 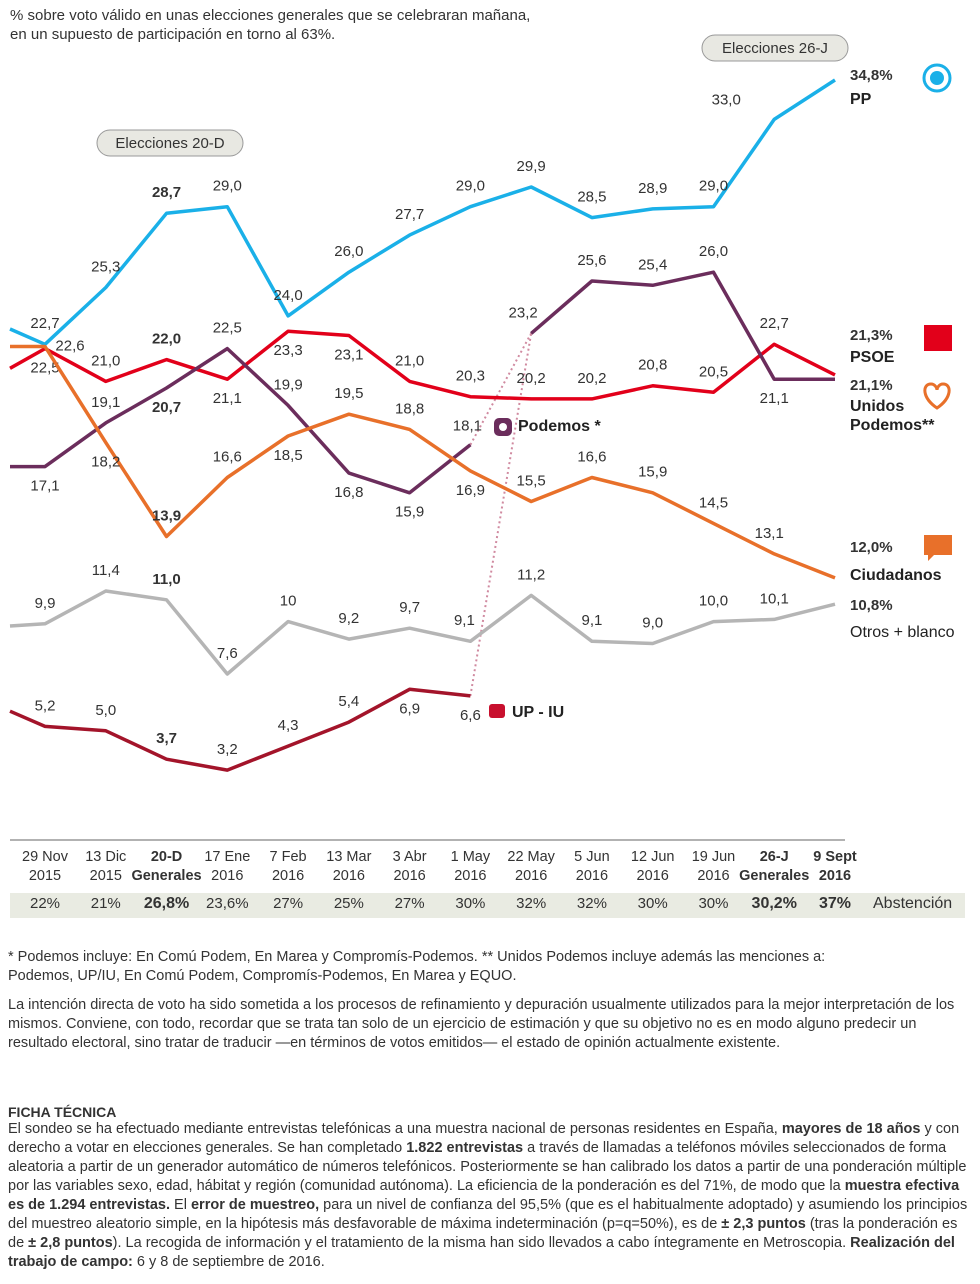 What do you see at coordinates (774, 903) in the screenshot?
I see `abstention-value: 30,2%` at bounding box center [774, 903].